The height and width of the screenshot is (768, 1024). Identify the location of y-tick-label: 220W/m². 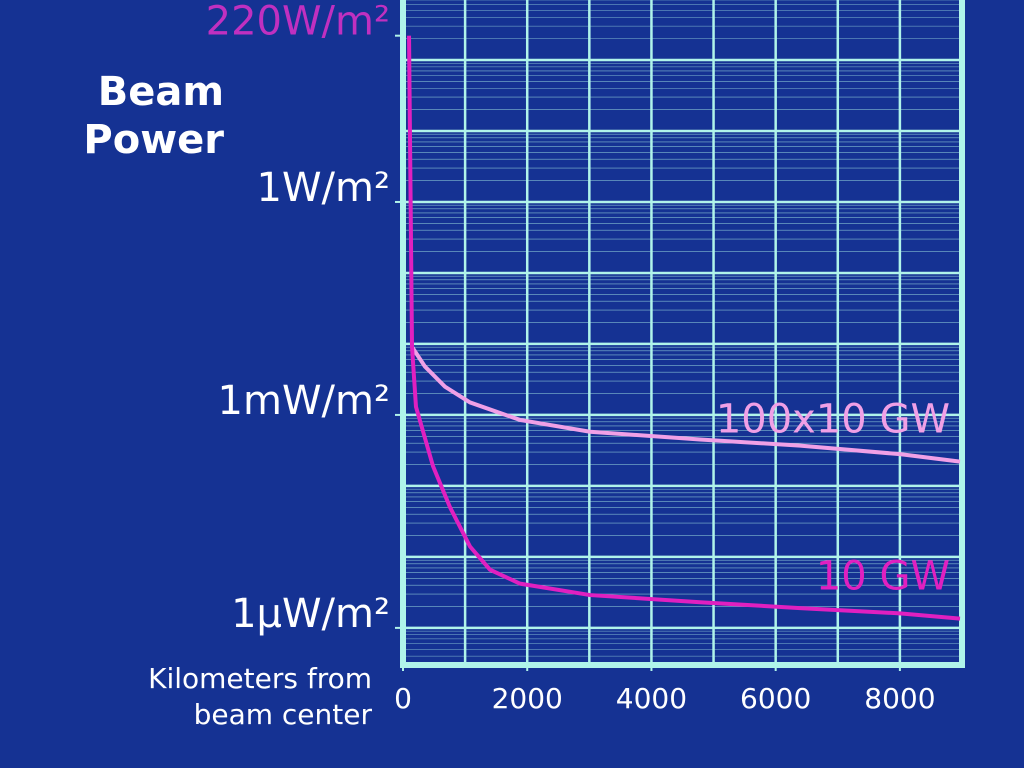
(298, 22).